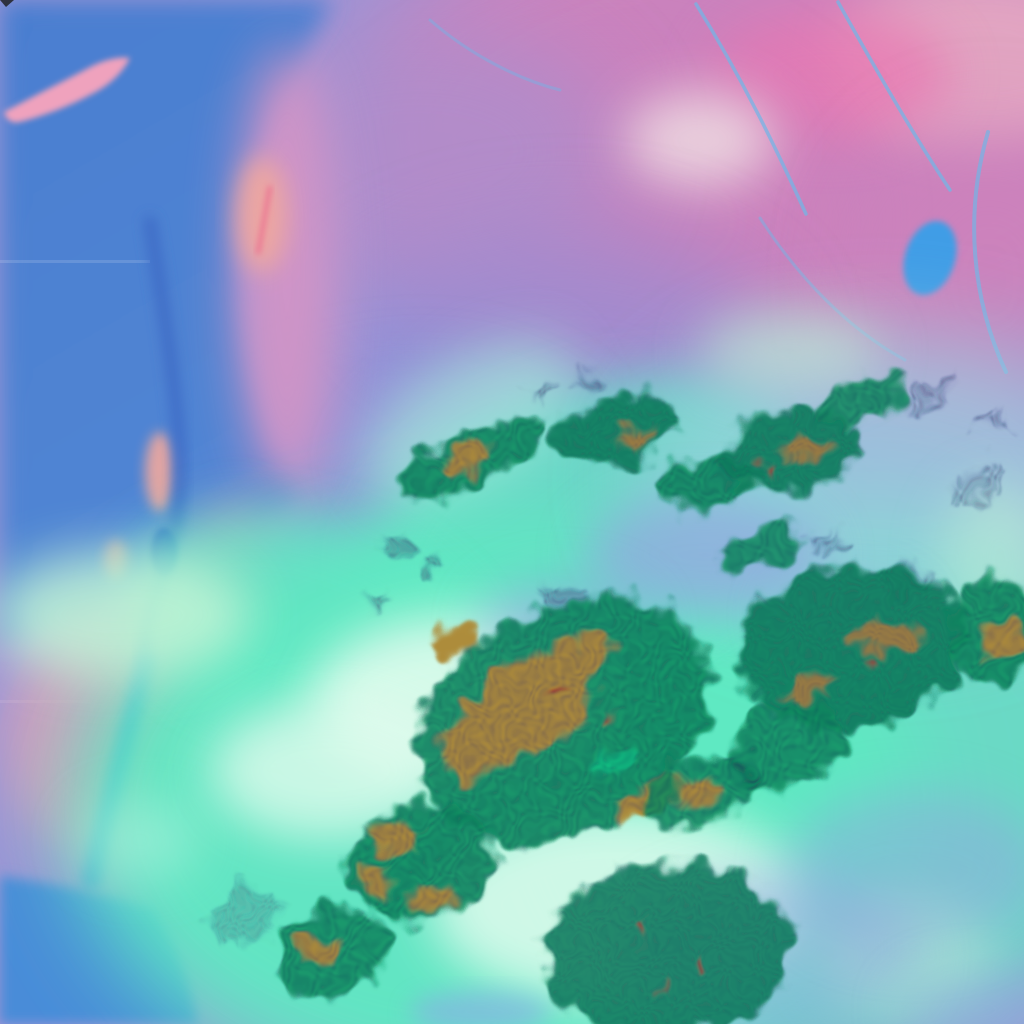 This screenshot has width=1024, height=1024. Describe the element at coordinates (700, 140) in the screenshot. I see `desert-patch` at that location.